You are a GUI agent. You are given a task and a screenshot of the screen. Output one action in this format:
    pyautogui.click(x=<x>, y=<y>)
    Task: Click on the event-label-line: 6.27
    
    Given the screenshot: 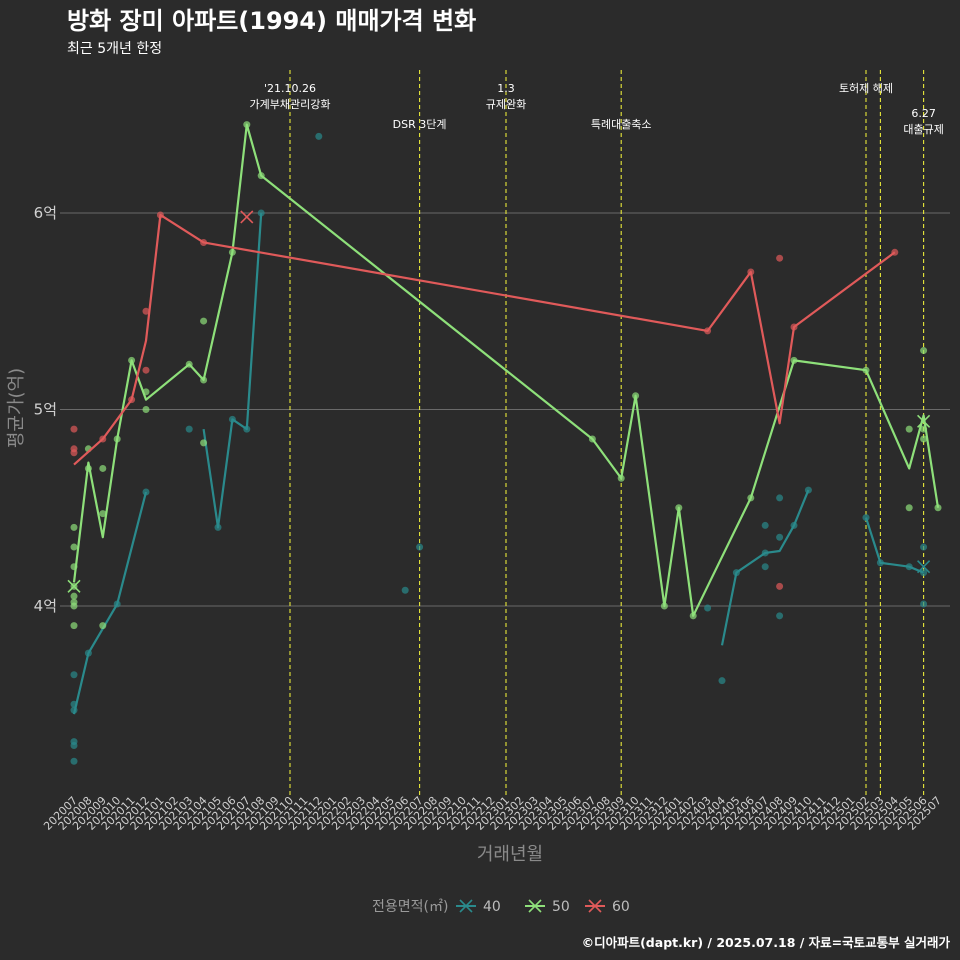 What is the action you would take?
    pyautogui.click(x=923, y=113)
    